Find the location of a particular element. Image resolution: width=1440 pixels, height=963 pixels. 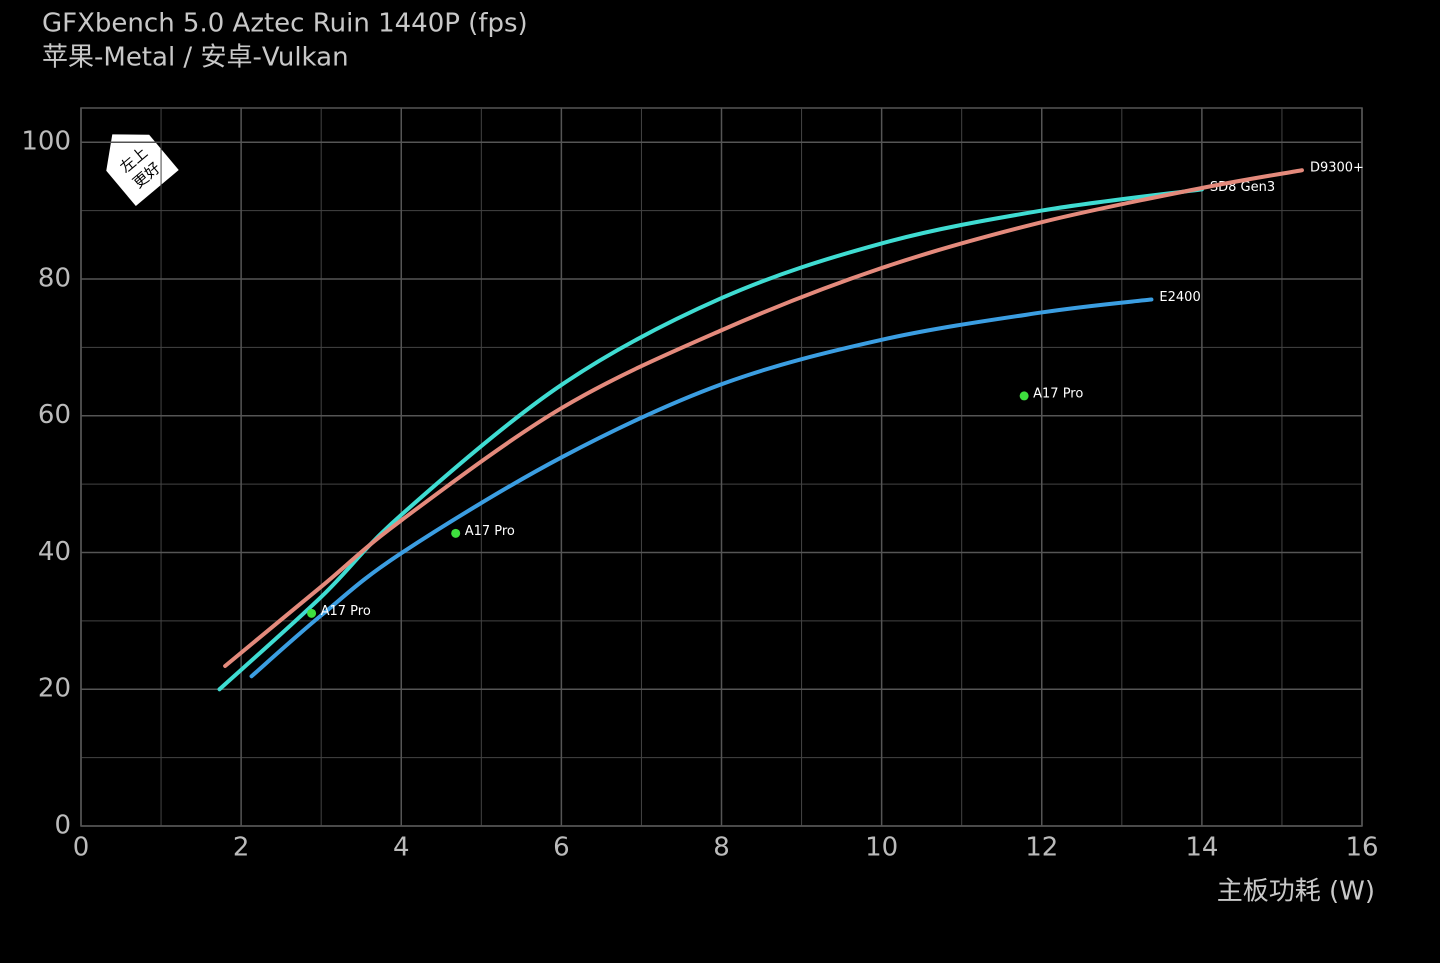

chart-title: GFXbench 5.0 Aztec Ruin 1440P (fps) is located at coordinates (285, 24).